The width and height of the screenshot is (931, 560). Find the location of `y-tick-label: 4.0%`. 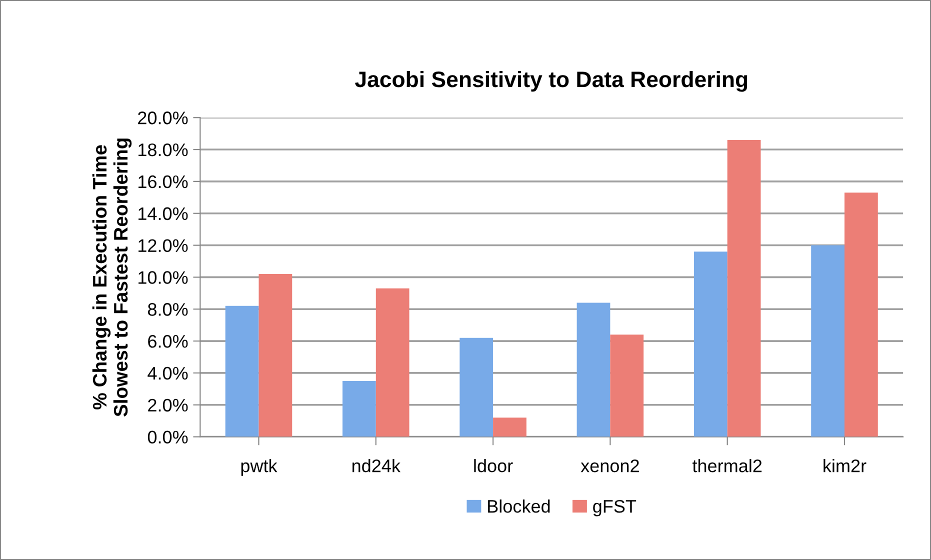

y-tick-label: 4.0% is located at coordinates (168, 373).